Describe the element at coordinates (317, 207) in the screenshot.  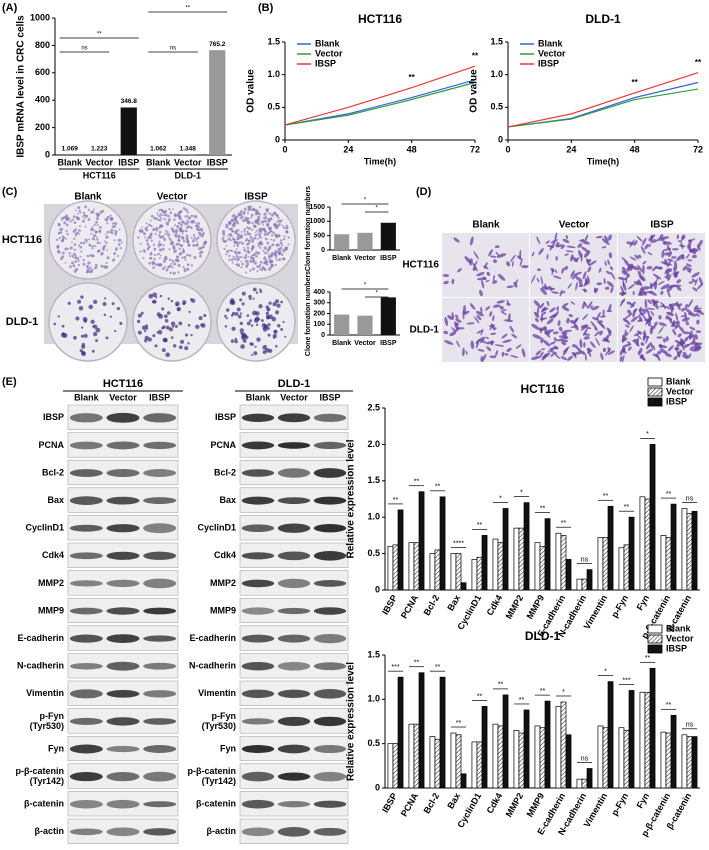
I see `y-tick-label: 1500` at that location.